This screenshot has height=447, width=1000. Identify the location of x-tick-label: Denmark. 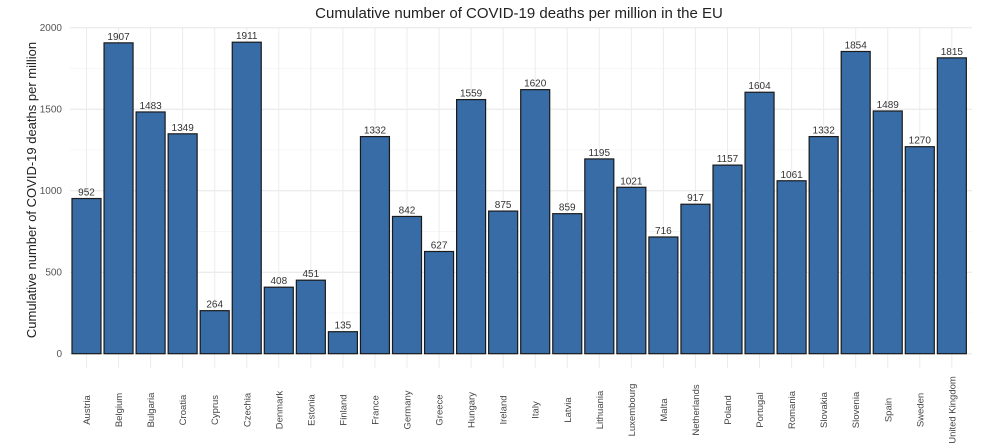
(279, 409).